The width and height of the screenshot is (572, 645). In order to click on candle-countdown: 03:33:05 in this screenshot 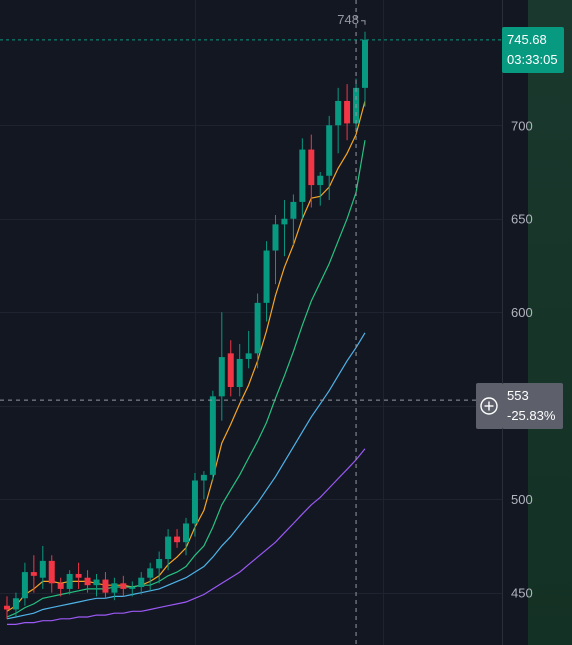, I will do `click(532, 59)`.